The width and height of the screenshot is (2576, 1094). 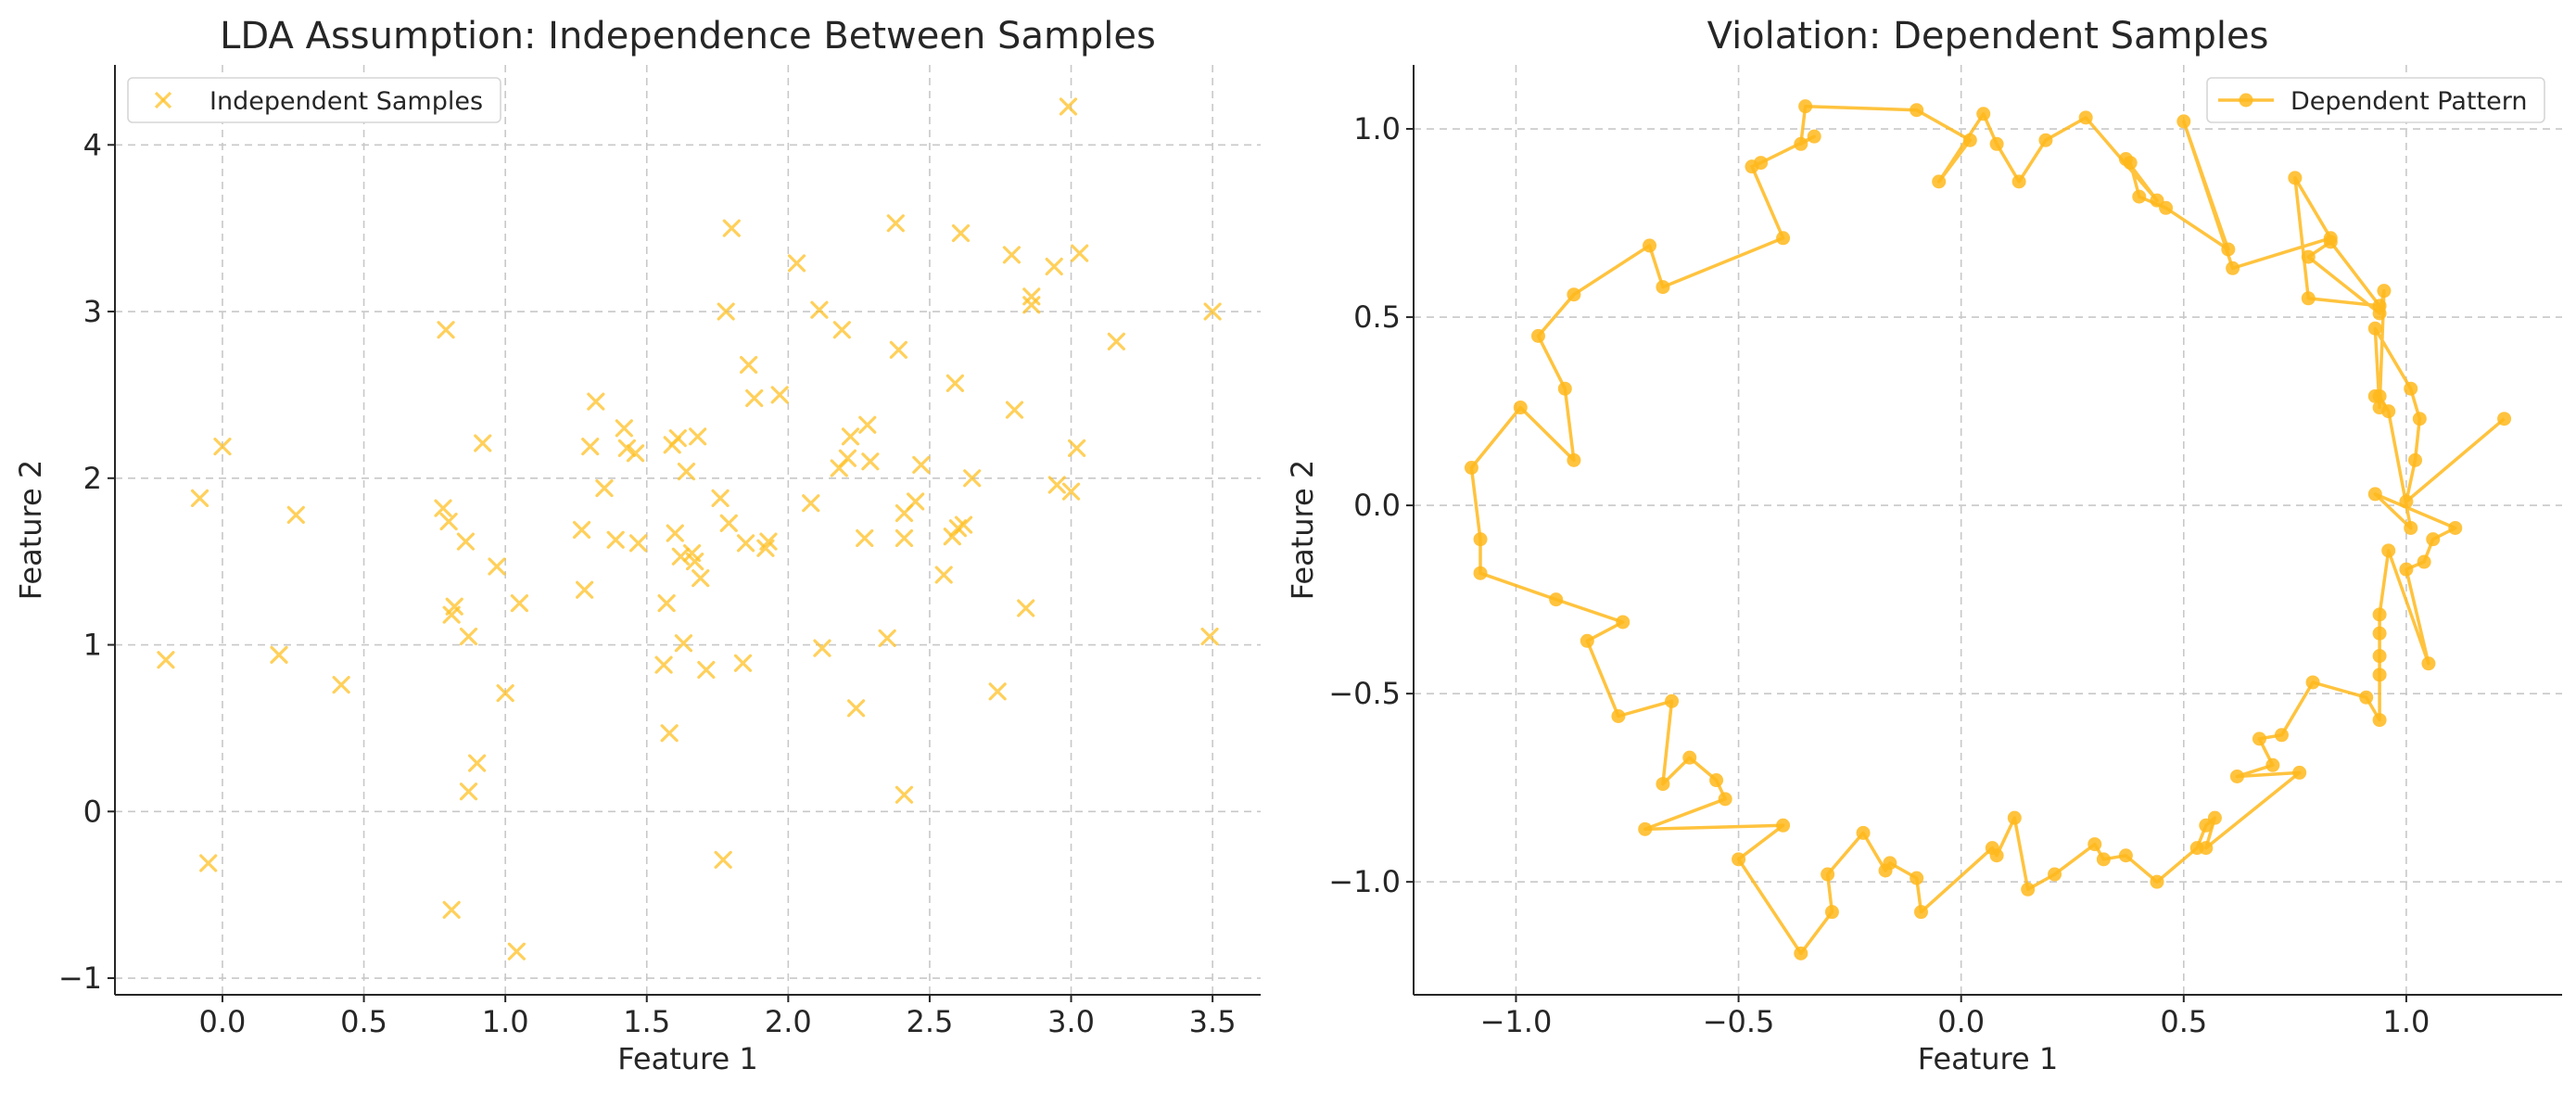 I want to click on left-chart-y-axis-label: Feature 2, so click(x=30, y=530).